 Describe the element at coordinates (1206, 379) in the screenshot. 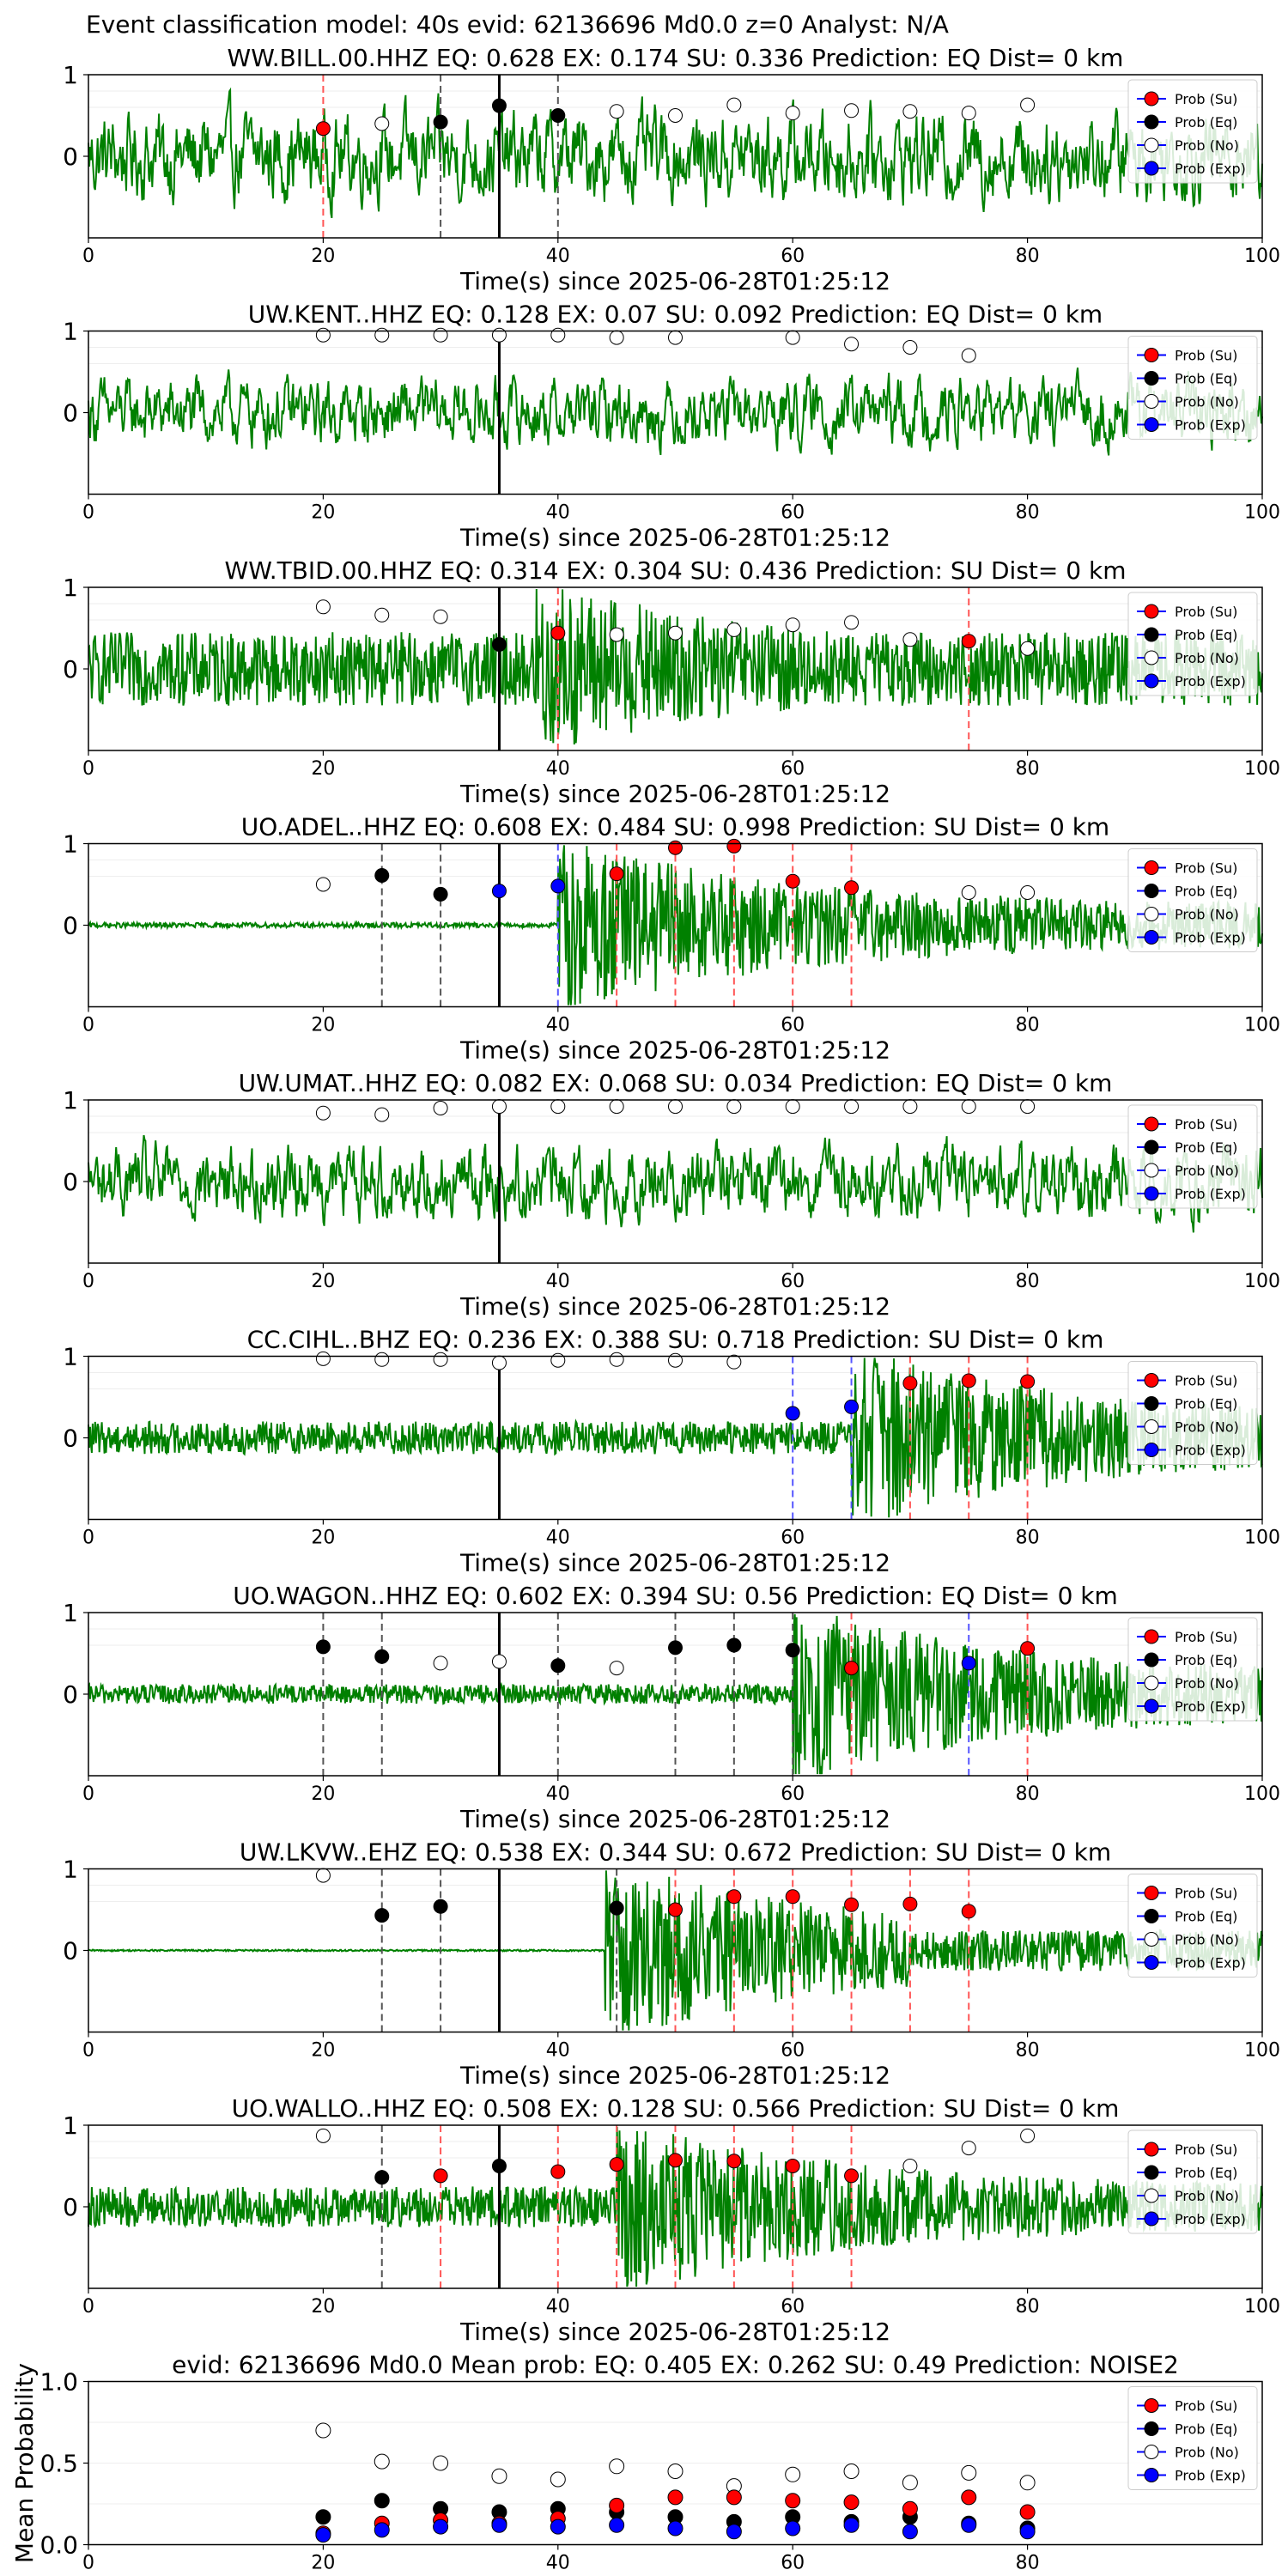

I see `legend-label-eq: Prob (Eq)` at that location.